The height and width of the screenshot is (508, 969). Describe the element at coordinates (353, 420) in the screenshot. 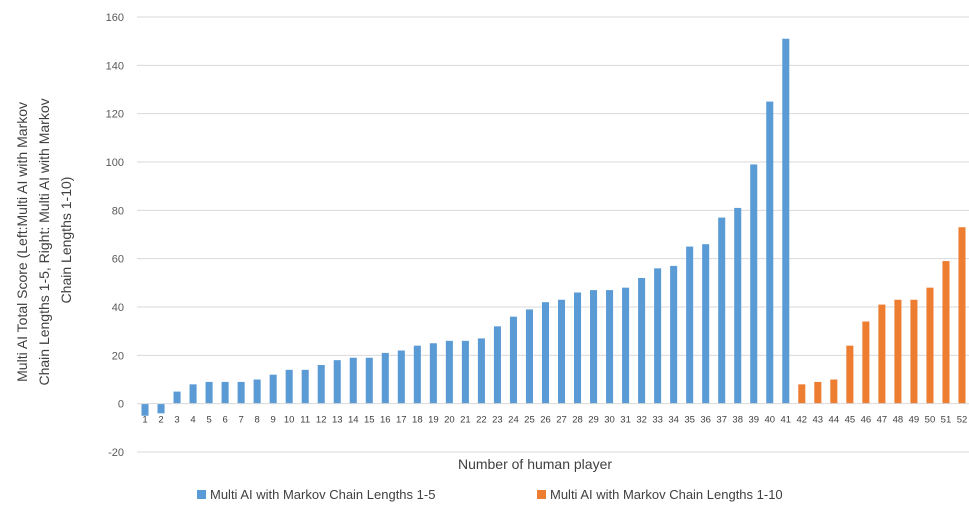

I see `x-tick-label: 14` at that location.